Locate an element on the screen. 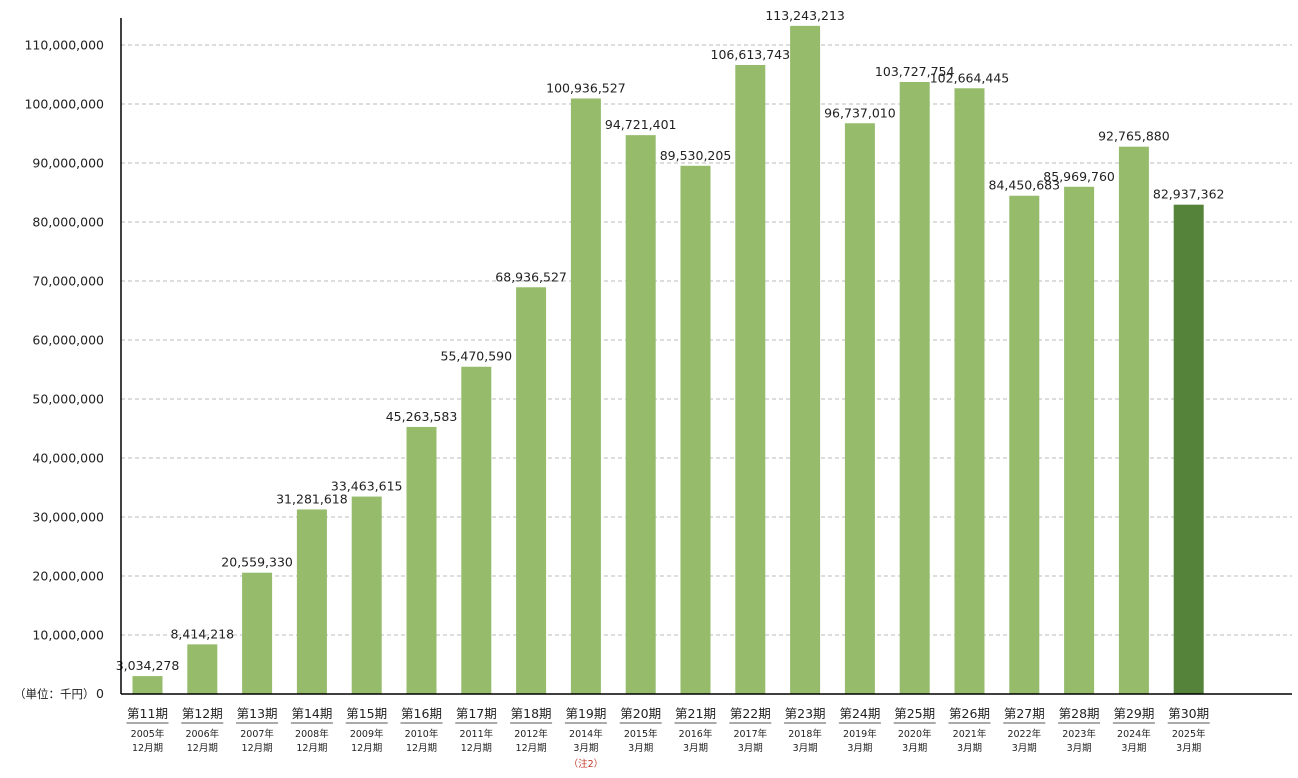  year-label: 2017年 is located at coordinates (750, 734).